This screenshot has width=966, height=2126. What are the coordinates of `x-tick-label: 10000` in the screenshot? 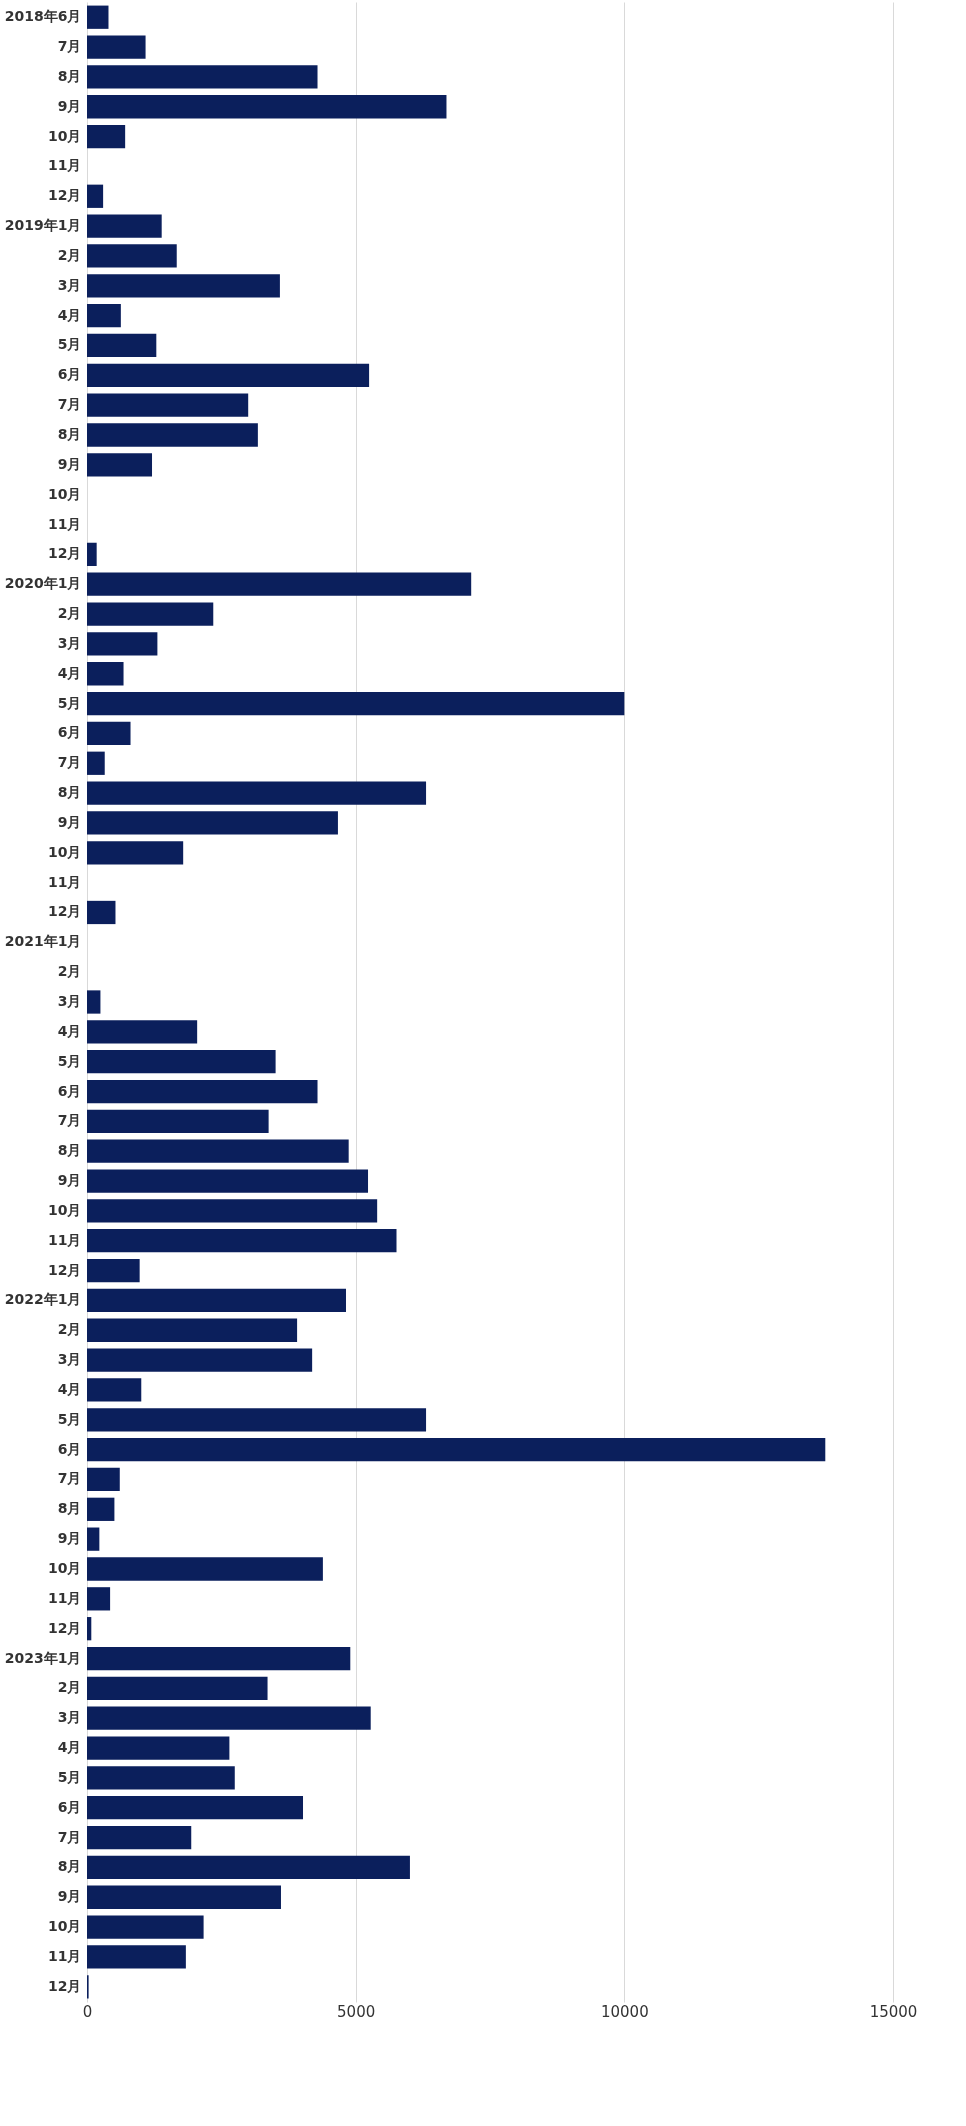 It's located at (624, 2011).